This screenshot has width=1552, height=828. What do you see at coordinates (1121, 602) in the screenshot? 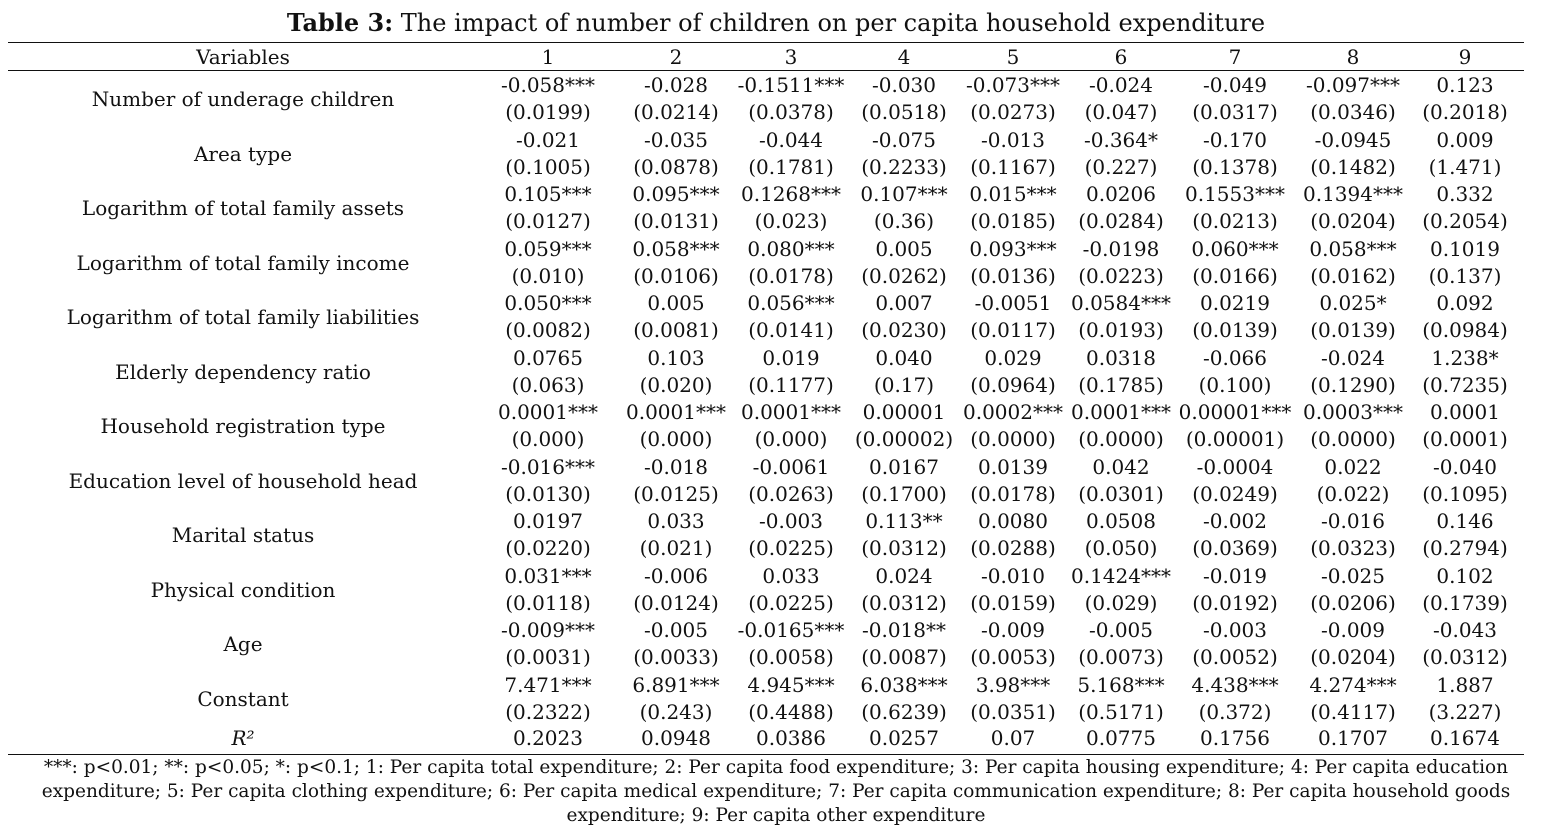
I see `std-error-cell: (0.029)` at bounding box center [1121, 602].